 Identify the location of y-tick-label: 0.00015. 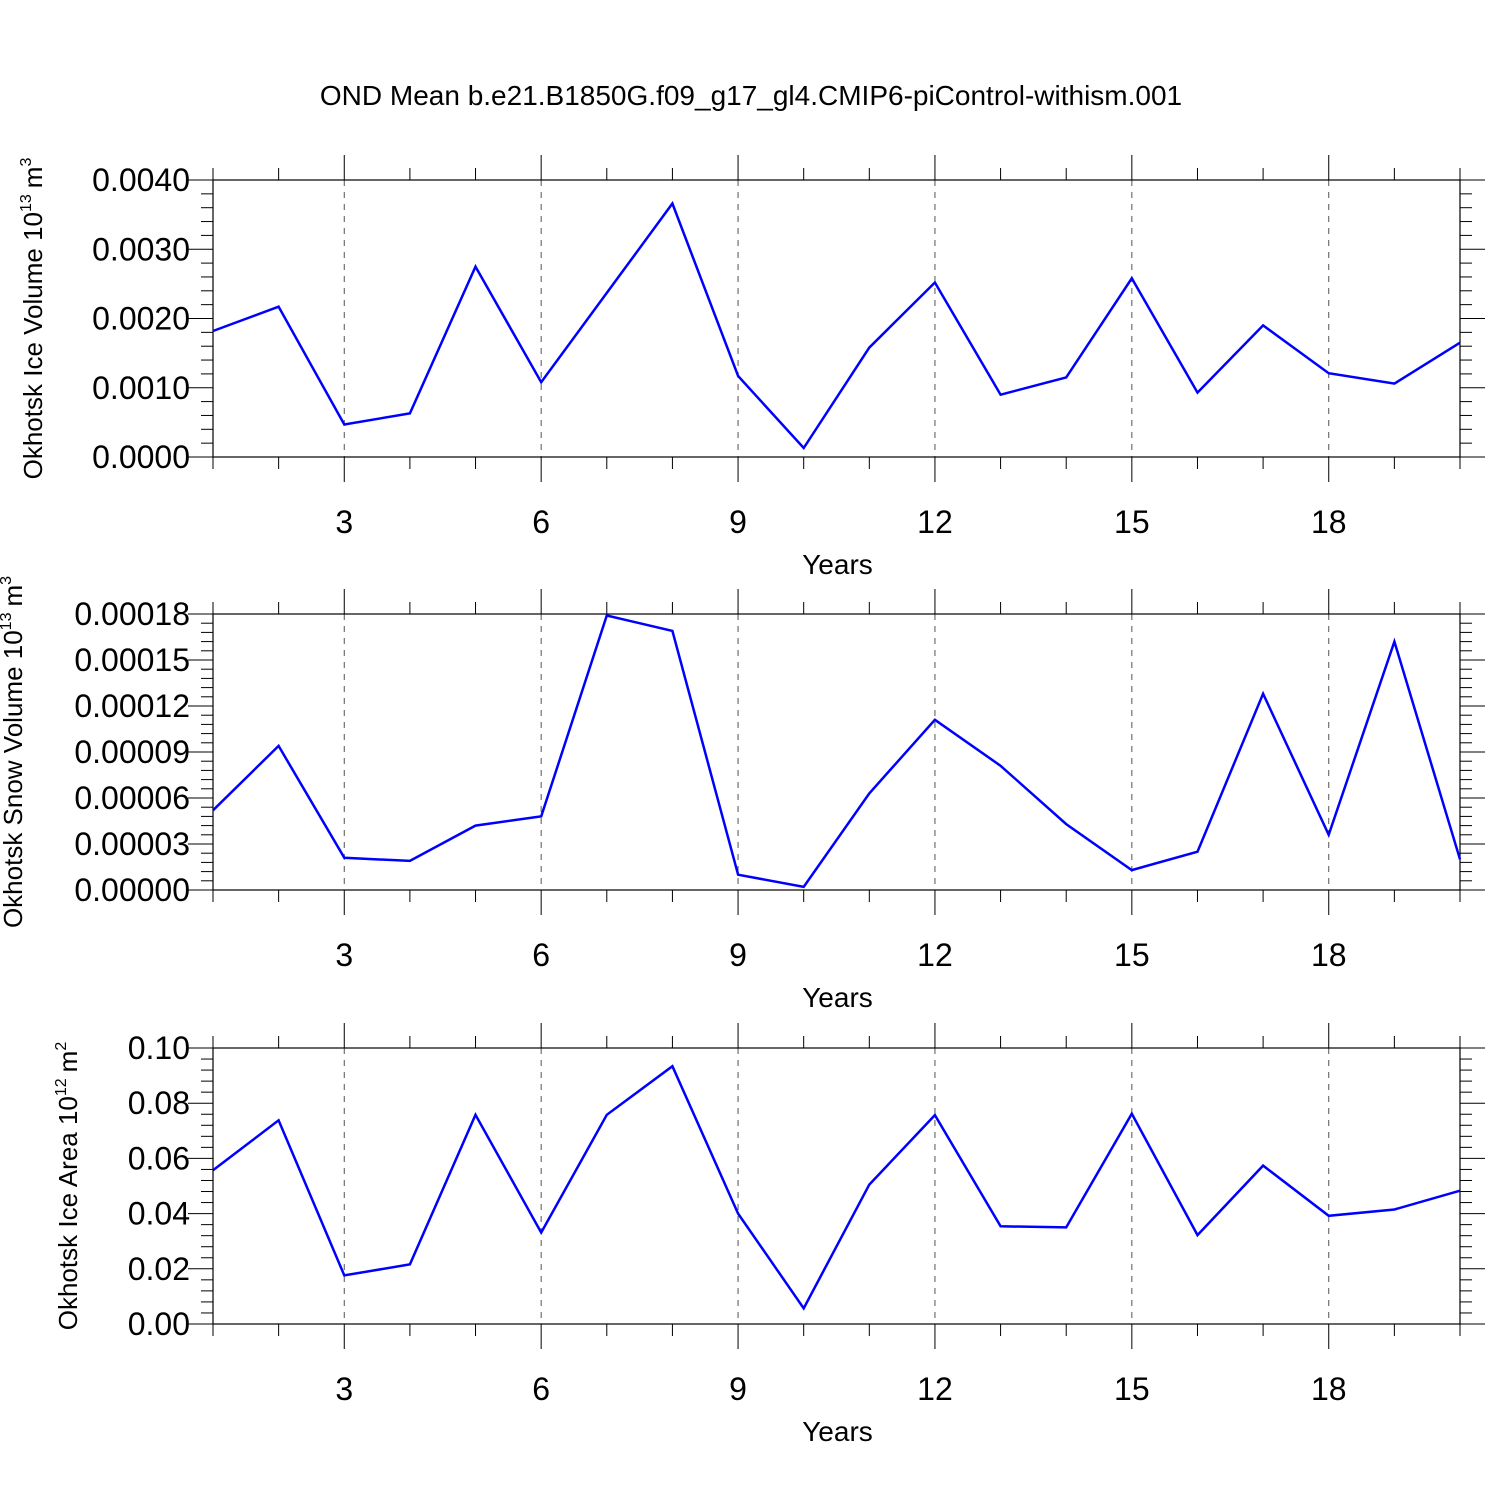
(132, 660).